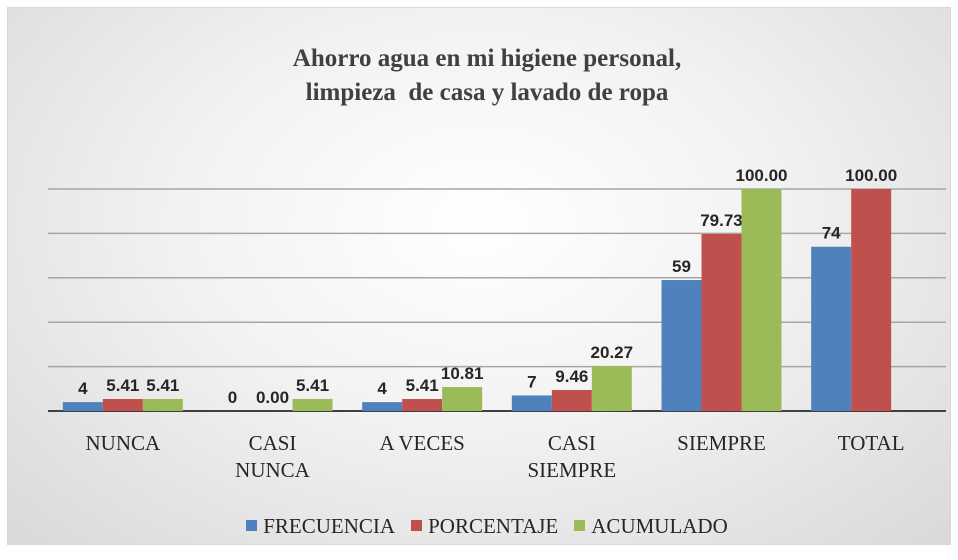  I want to click on data-label: 10.81, so click(462, 373).